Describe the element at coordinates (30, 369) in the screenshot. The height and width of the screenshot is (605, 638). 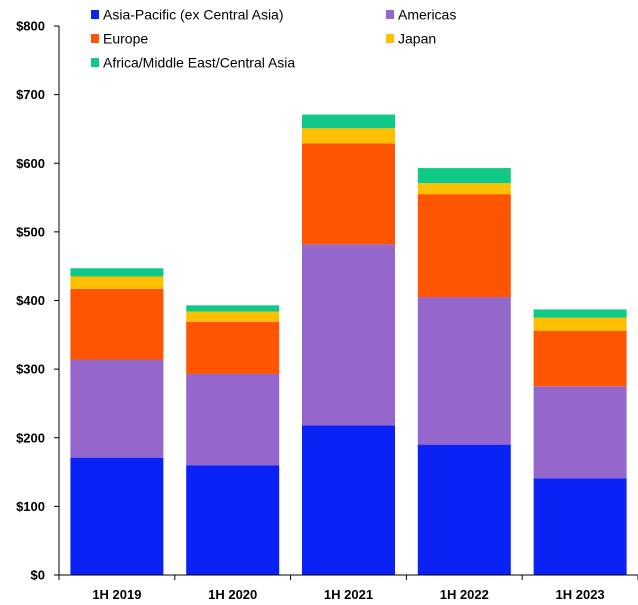
I see `y-tick-label: $300` at that location.